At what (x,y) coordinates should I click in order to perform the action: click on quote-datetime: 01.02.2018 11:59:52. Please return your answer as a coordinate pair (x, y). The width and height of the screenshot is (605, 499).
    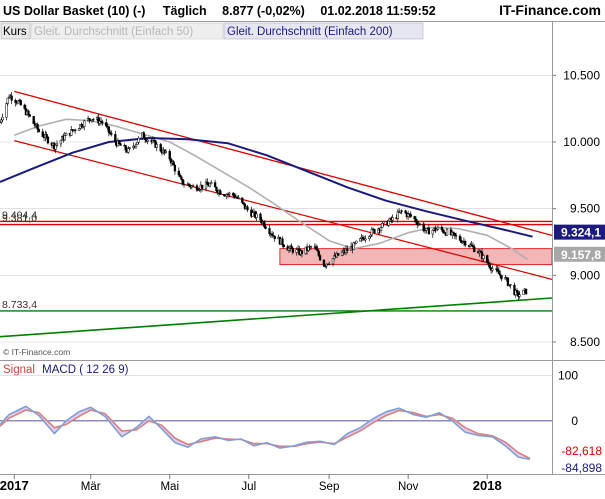
    Looking at the image, I should click on (377, 11).